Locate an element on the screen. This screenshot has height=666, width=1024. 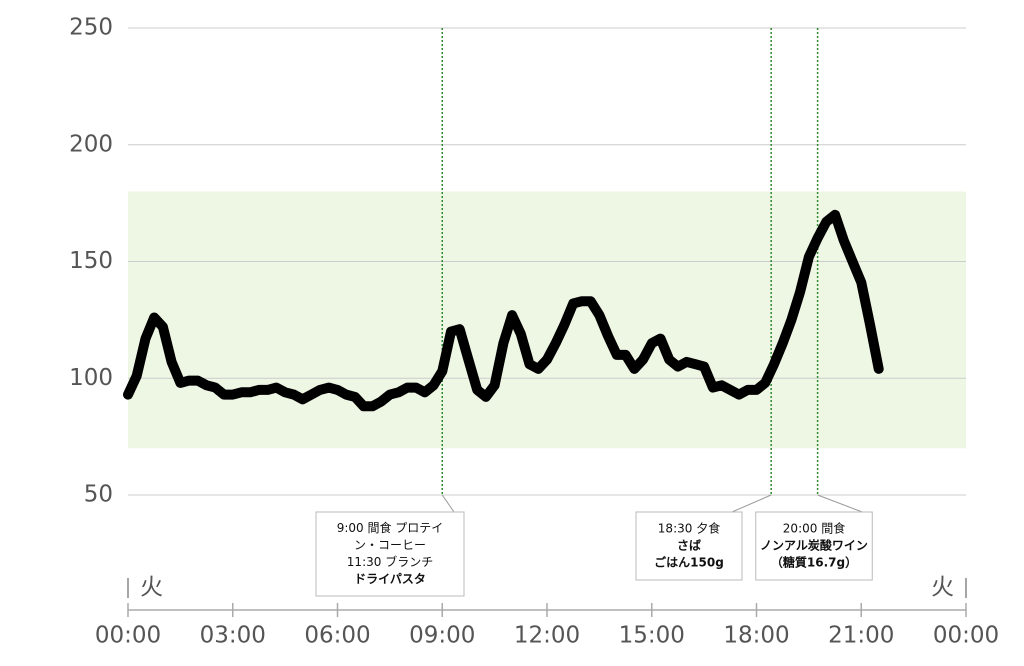
event-text: ノンアル炭酸ワイン is located at coordinates (814, 545).